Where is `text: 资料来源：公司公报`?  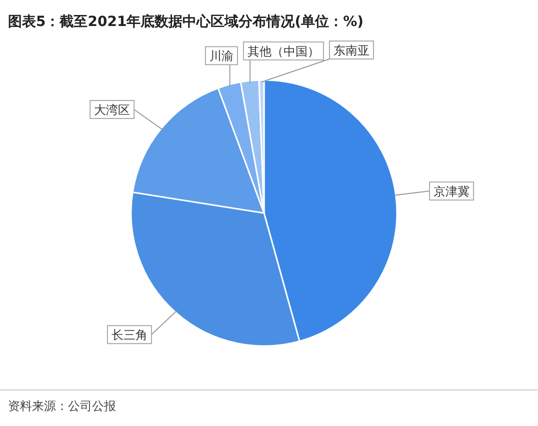 text: 资料来源：公司公报 is located at coordinates (62, 406).